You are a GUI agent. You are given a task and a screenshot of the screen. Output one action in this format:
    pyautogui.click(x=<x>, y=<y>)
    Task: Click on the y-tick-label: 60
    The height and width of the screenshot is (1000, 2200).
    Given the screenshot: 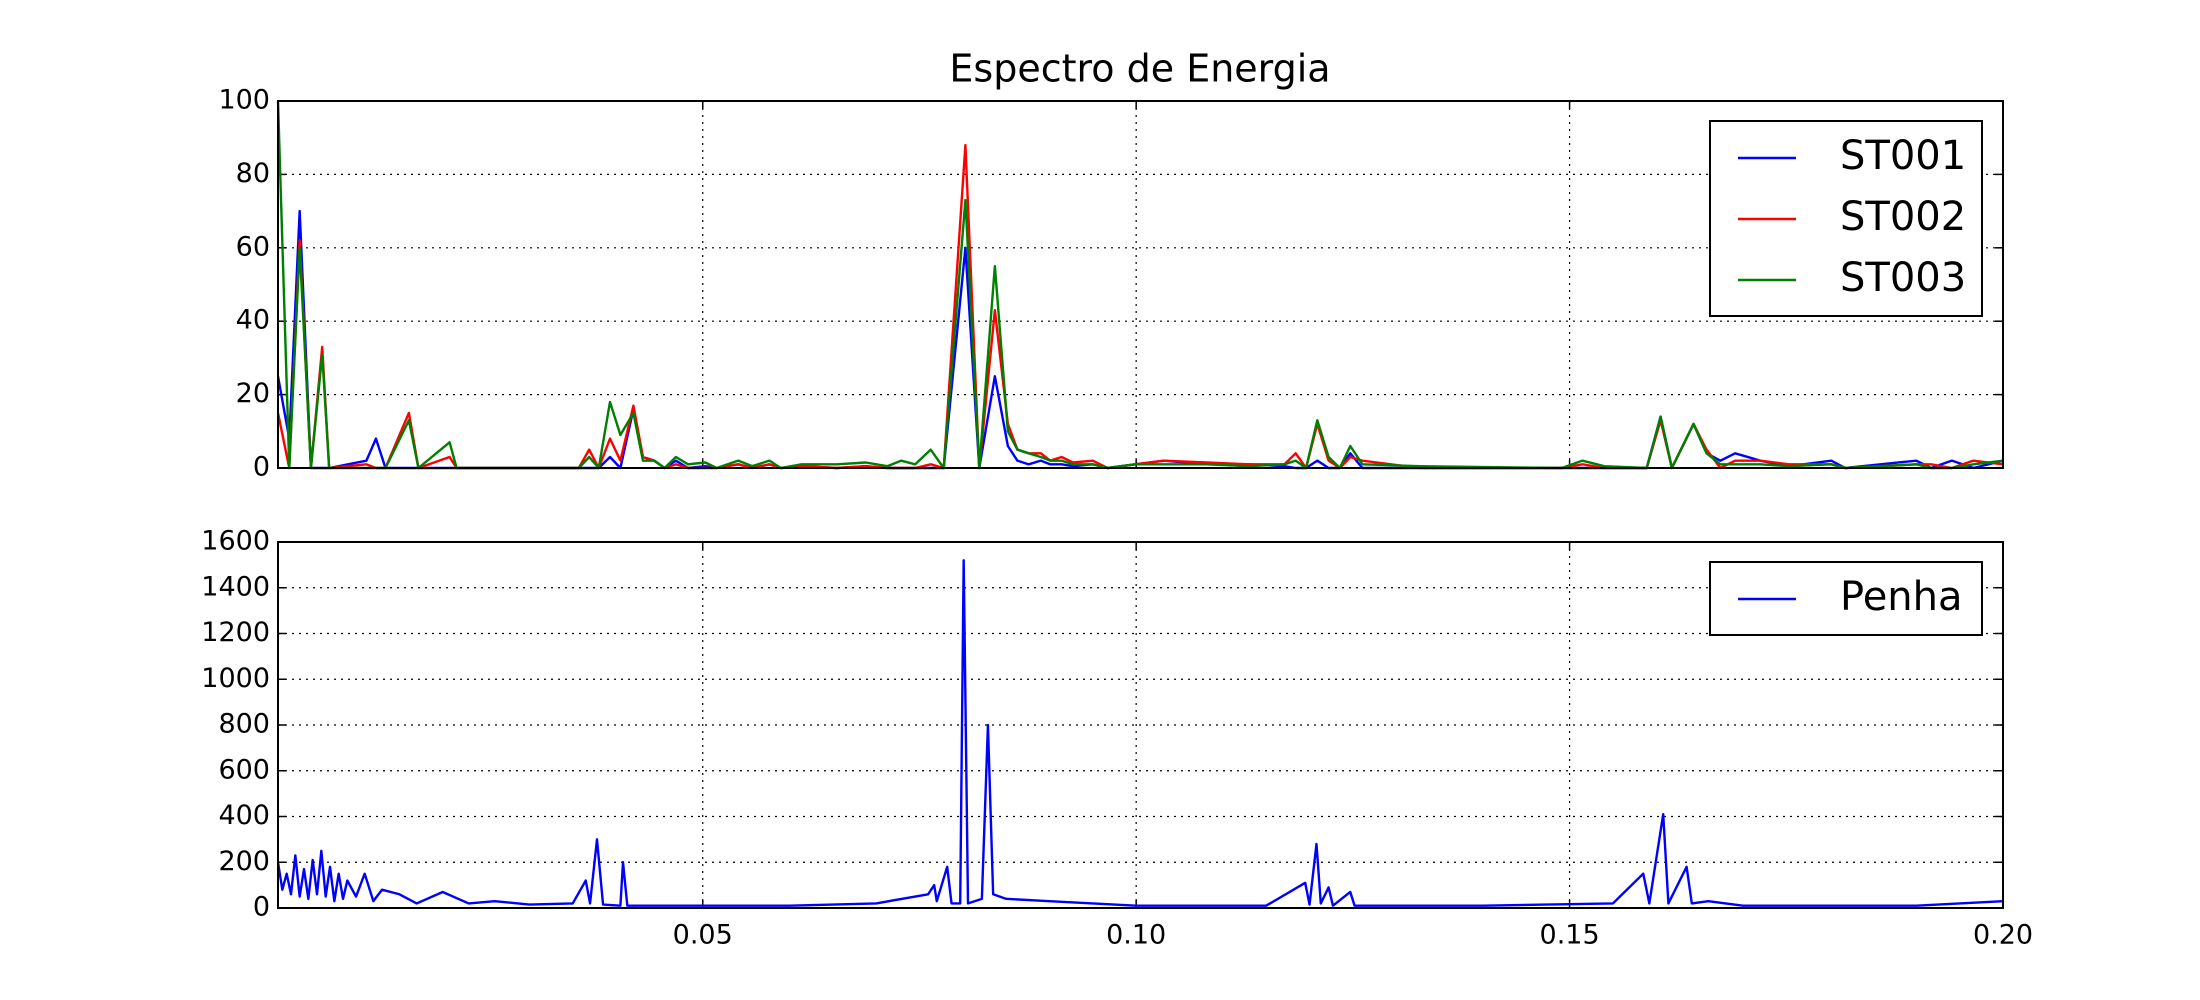 What is the action you would take?
    pyautogui.click(x=253, y=246)
    